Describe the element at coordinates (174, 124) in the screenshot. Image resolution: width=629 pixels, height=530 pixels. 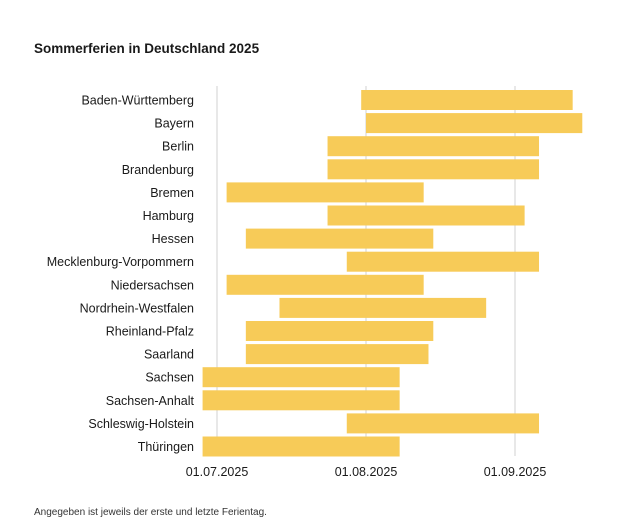
I see `category-label: Bayern` at that location.